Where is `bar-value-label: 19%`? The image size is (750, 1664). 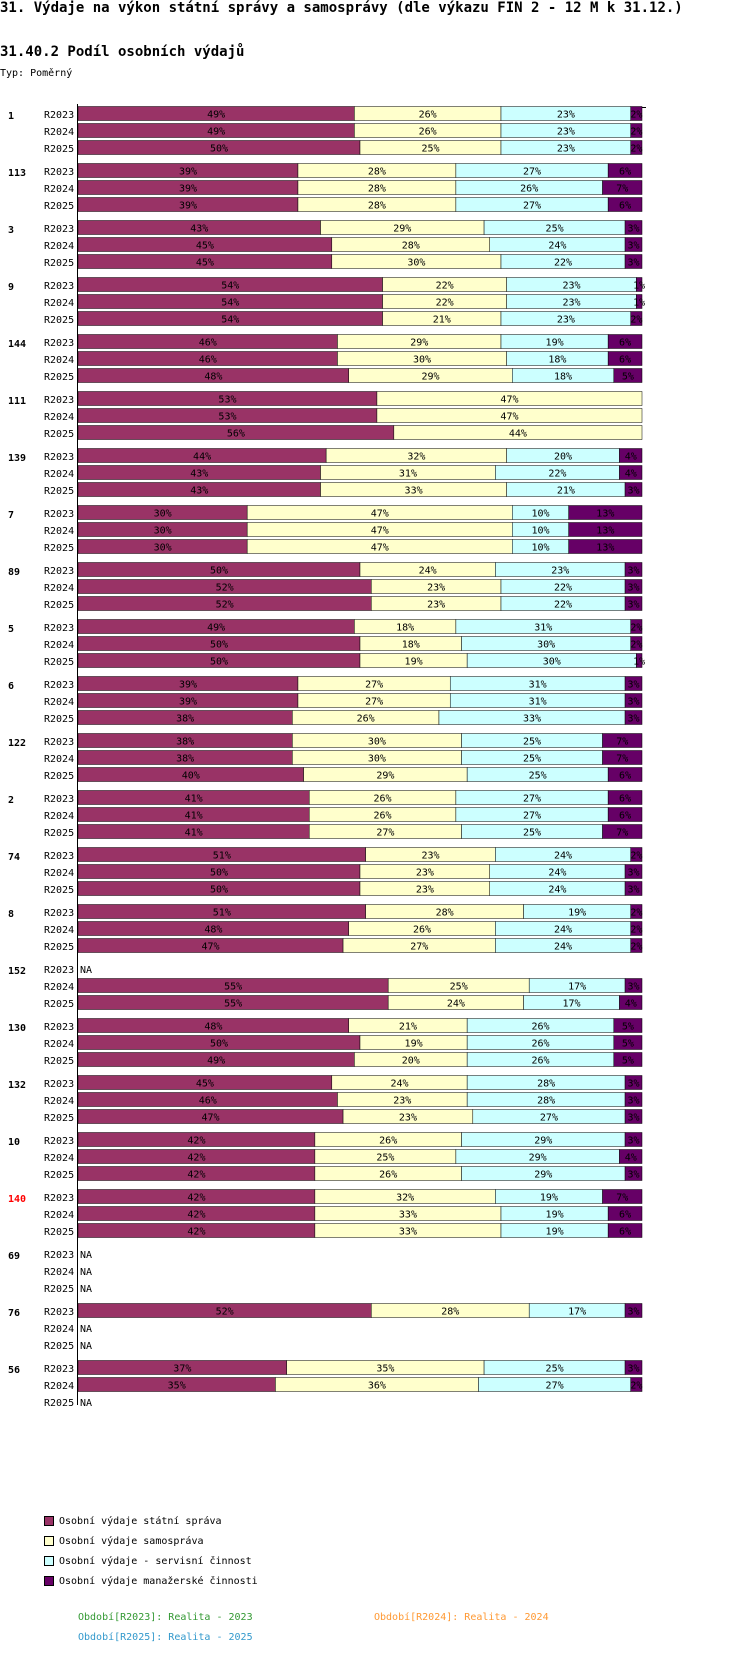
bar-value-label: 19% is located at coordinates (555, 1215).